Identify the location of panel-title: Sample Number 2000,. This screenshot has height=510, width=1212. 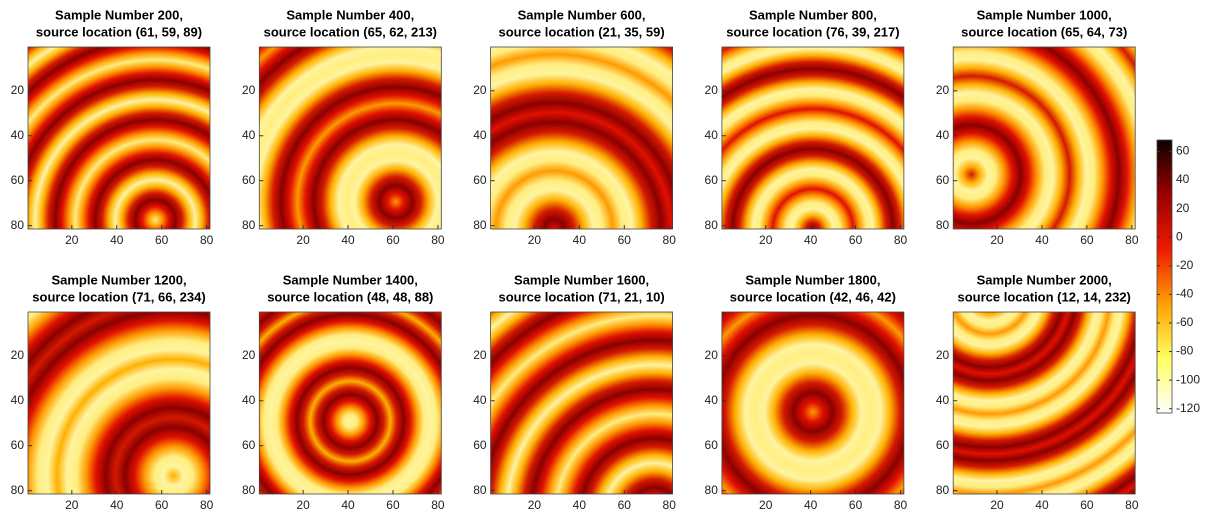
(1044, 279).